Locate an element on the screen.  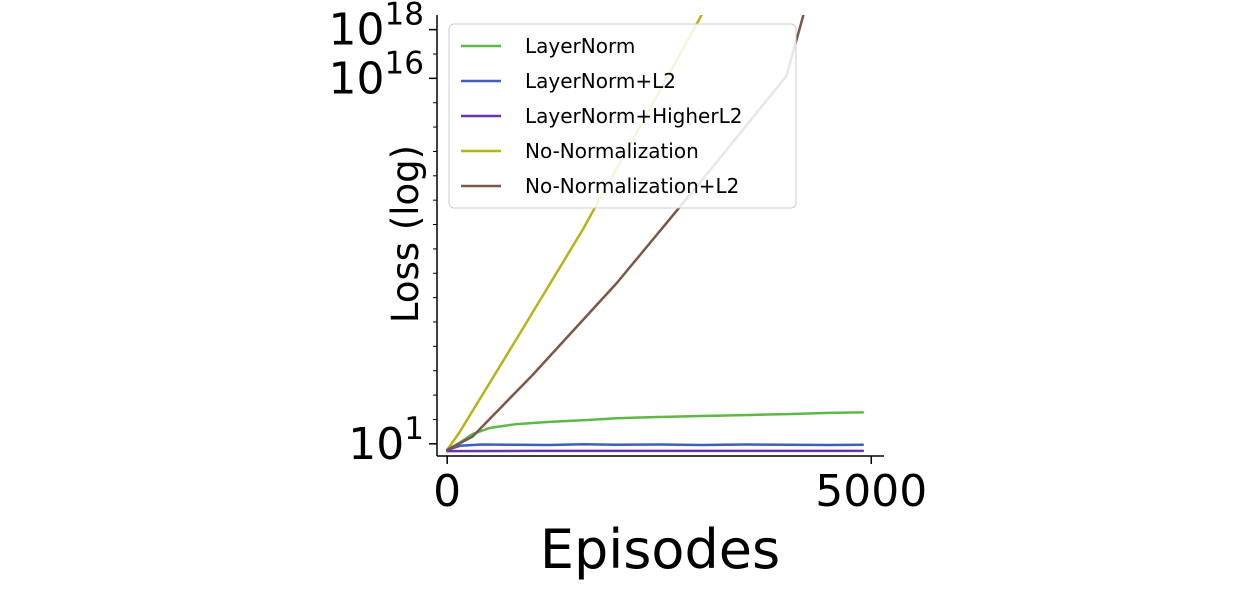
legend-label: LayerNorm is located at coordinates (580, 46).